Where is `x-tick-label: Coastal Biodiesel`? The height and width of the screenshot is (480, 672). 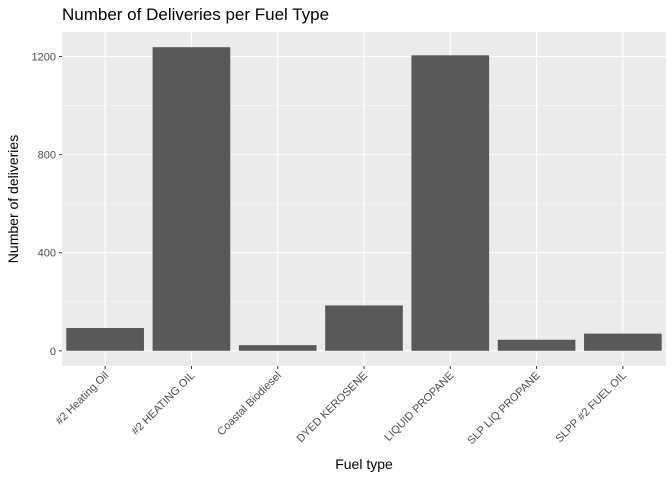 x-tick-label: Coastal Biodiesel is located at coordinates (249, 404).